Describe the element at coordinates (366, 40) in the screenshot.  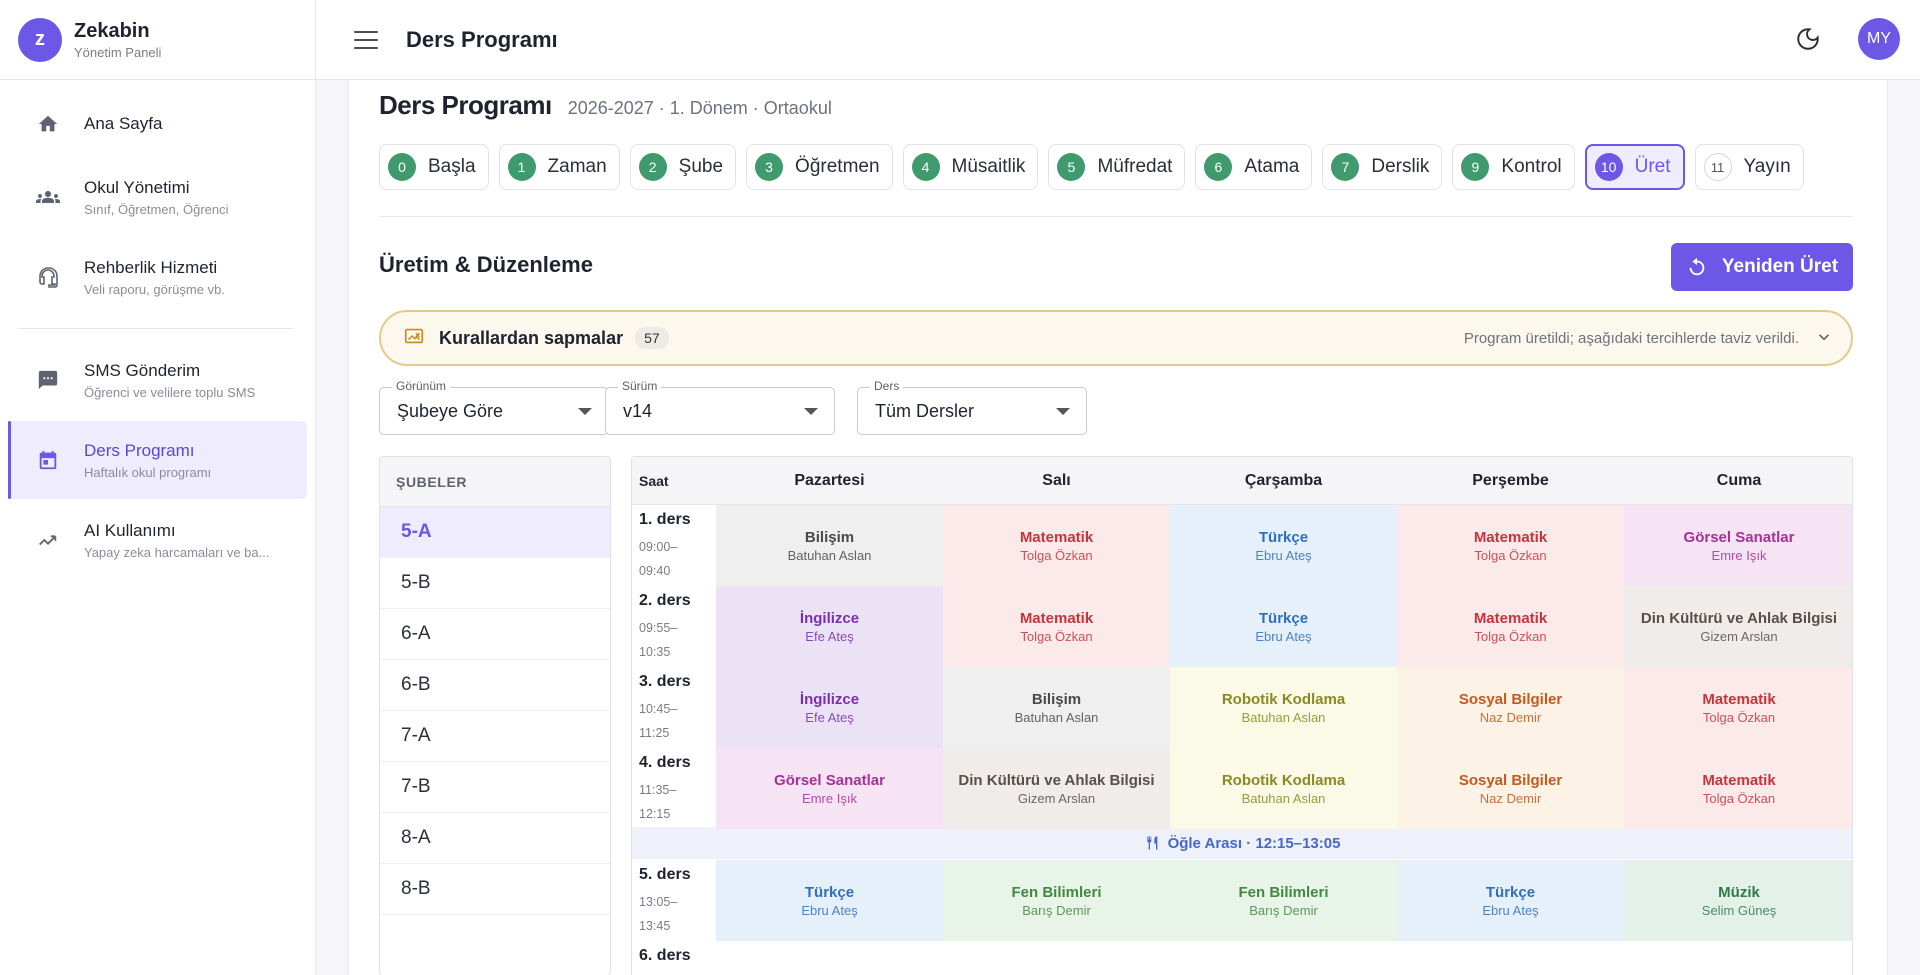
I see `menu-icon` at that location.